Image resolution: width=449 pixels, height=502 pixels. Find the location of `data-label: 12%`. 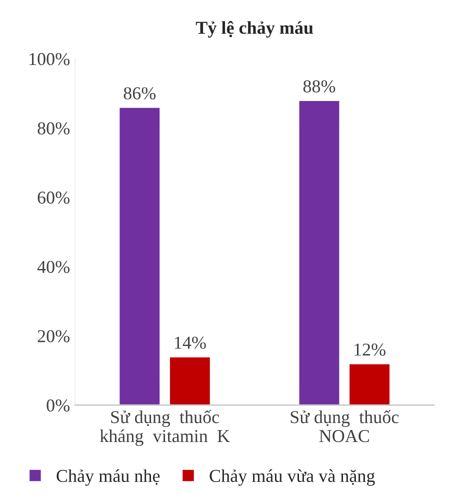

data-label: 12% is located at coordinates (370, 350).